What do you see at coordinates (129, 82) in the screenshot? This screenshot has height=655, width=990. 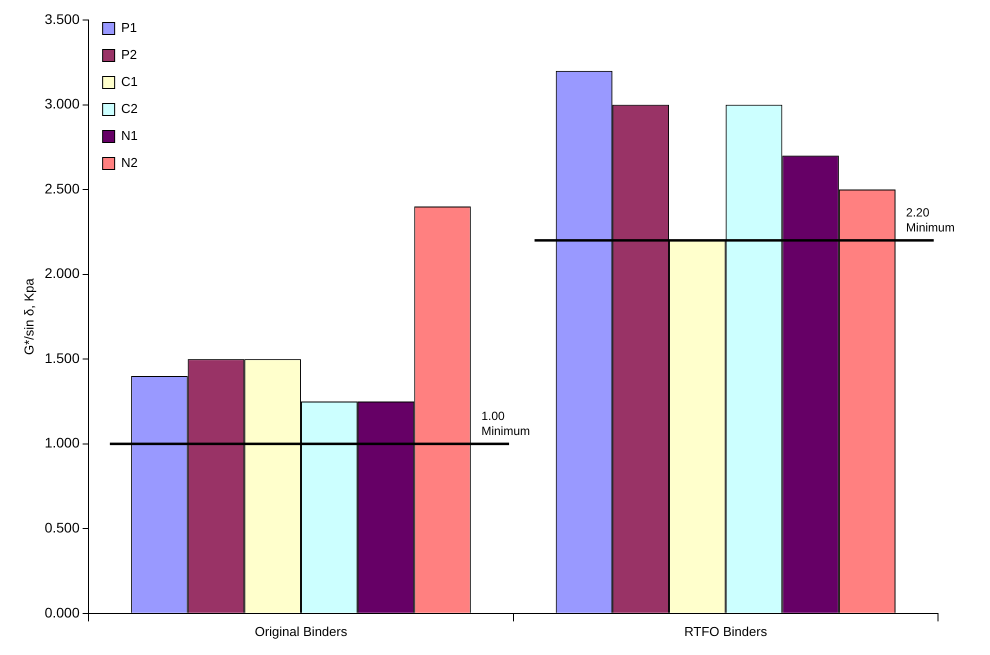 I see `legend-label: C1` at bounding box center [129, 82].